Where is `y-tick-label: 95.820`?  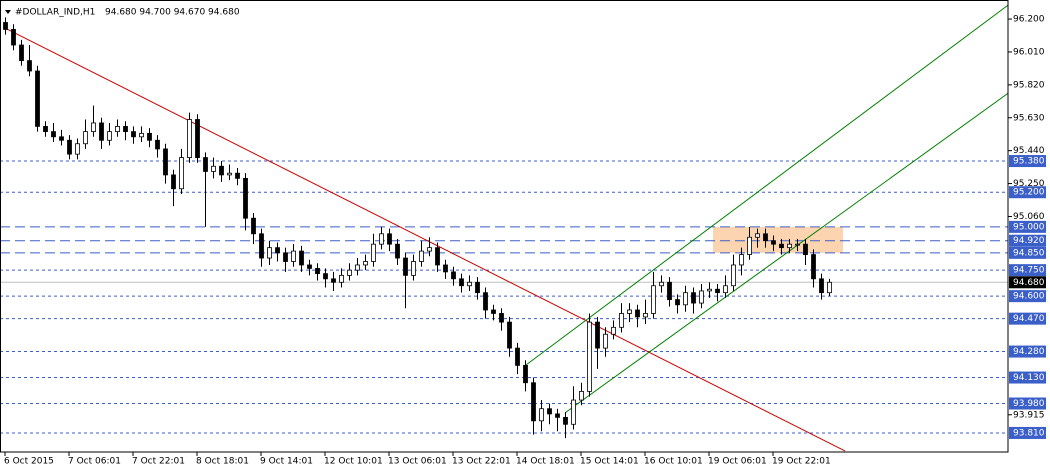
y-tick-label: 95.820 is located at coordinates (1029, 85).